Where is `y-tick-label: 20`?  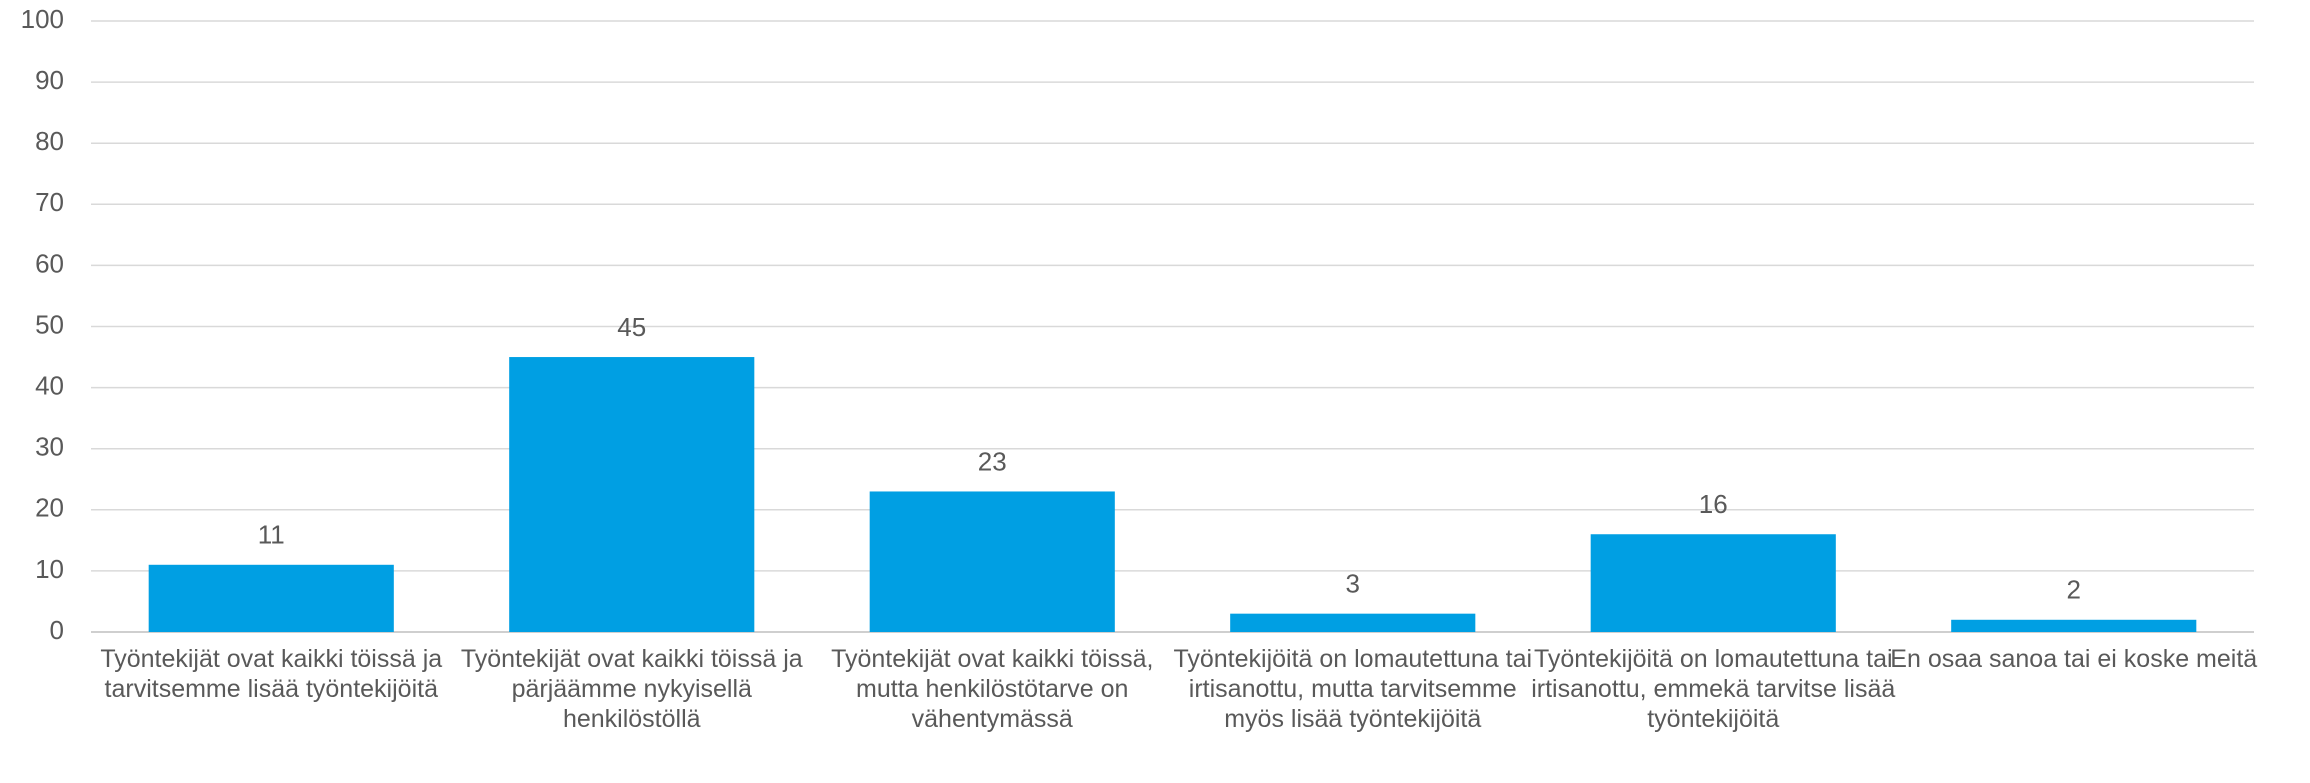 y-tick-label: 20 is located at coordinates (49, 508).